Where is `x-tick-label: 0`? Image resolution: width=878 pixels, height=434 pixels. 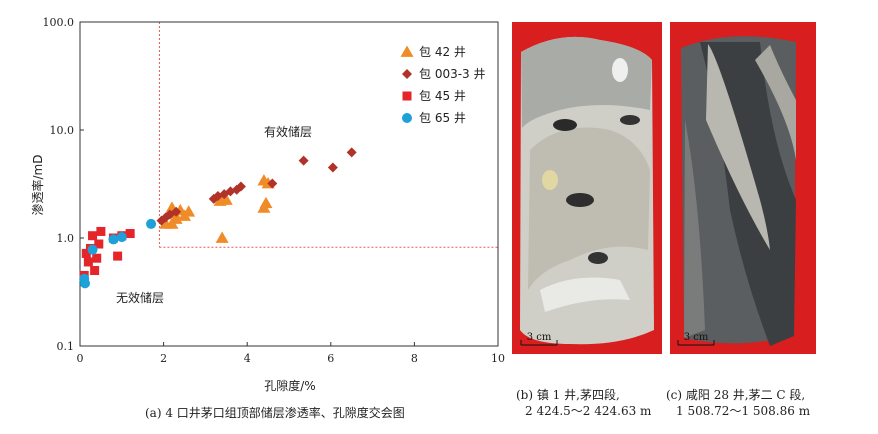
x-tick-label: 0 is located at coordinates (80, 358).